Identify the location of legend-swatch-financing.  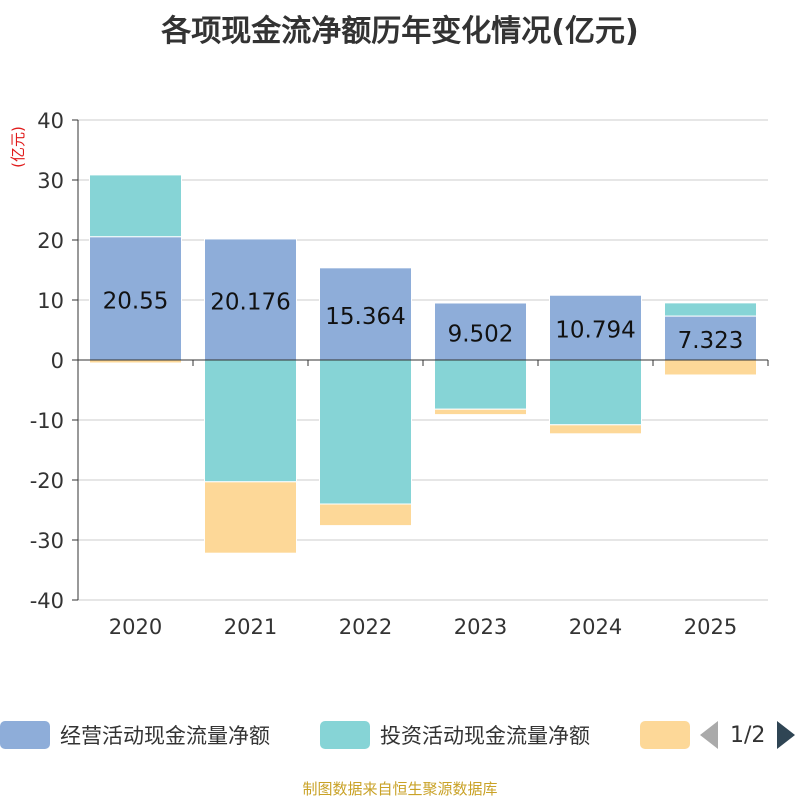
(665, 735).